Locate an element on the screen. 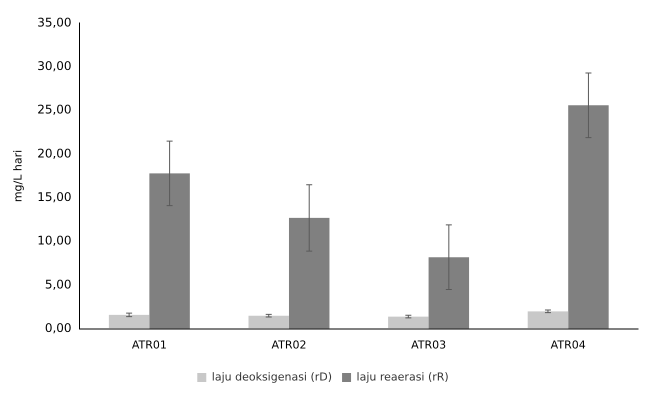 This screenshot has width=659, height=404. y-tick-label: 20,00 is located at coordinates (54, 153).